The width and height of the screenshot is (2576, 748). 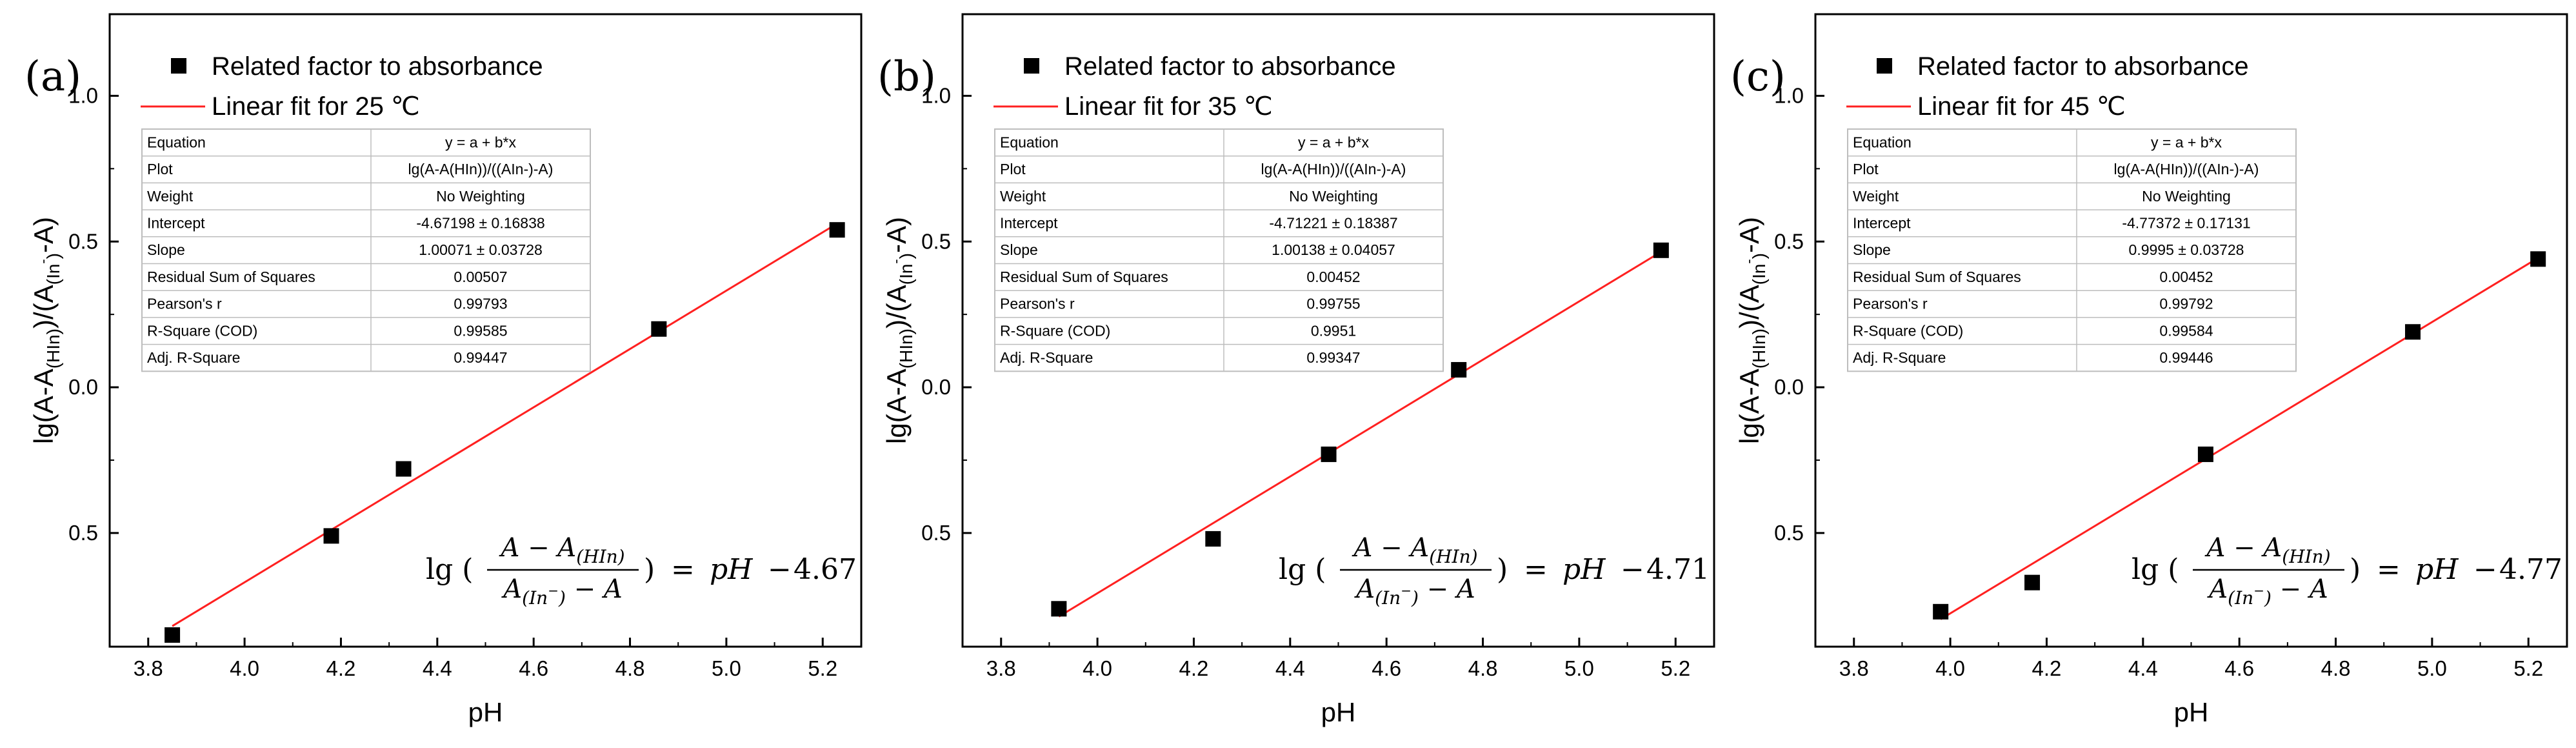 I want to click on eq-subscript: (HIn), so click(x=600, y=556).